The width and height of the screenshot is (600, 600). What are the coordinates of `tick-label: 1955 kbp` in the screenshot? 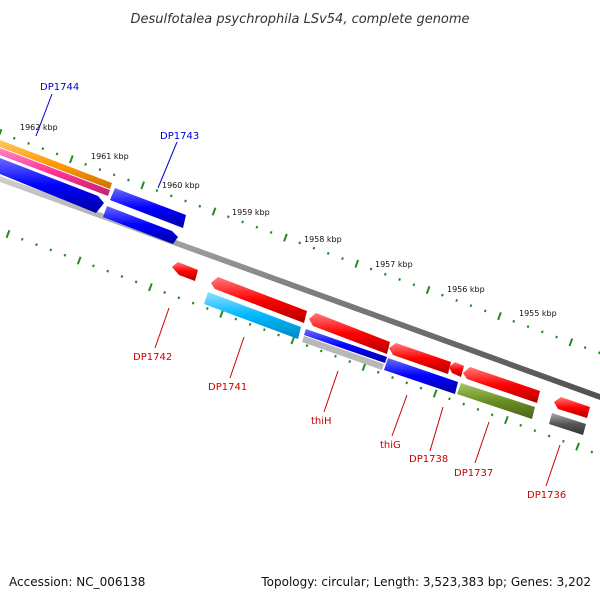 It's located at (538, 313).